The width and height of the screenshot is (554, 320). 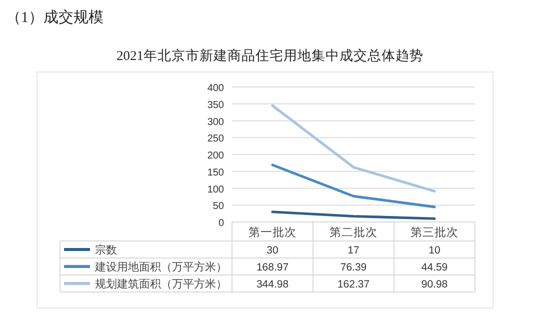 What do you see at coordinates (215, 88) in the screenshot?
I see `y-tick-label: 400` at bounding box center [215, 88].